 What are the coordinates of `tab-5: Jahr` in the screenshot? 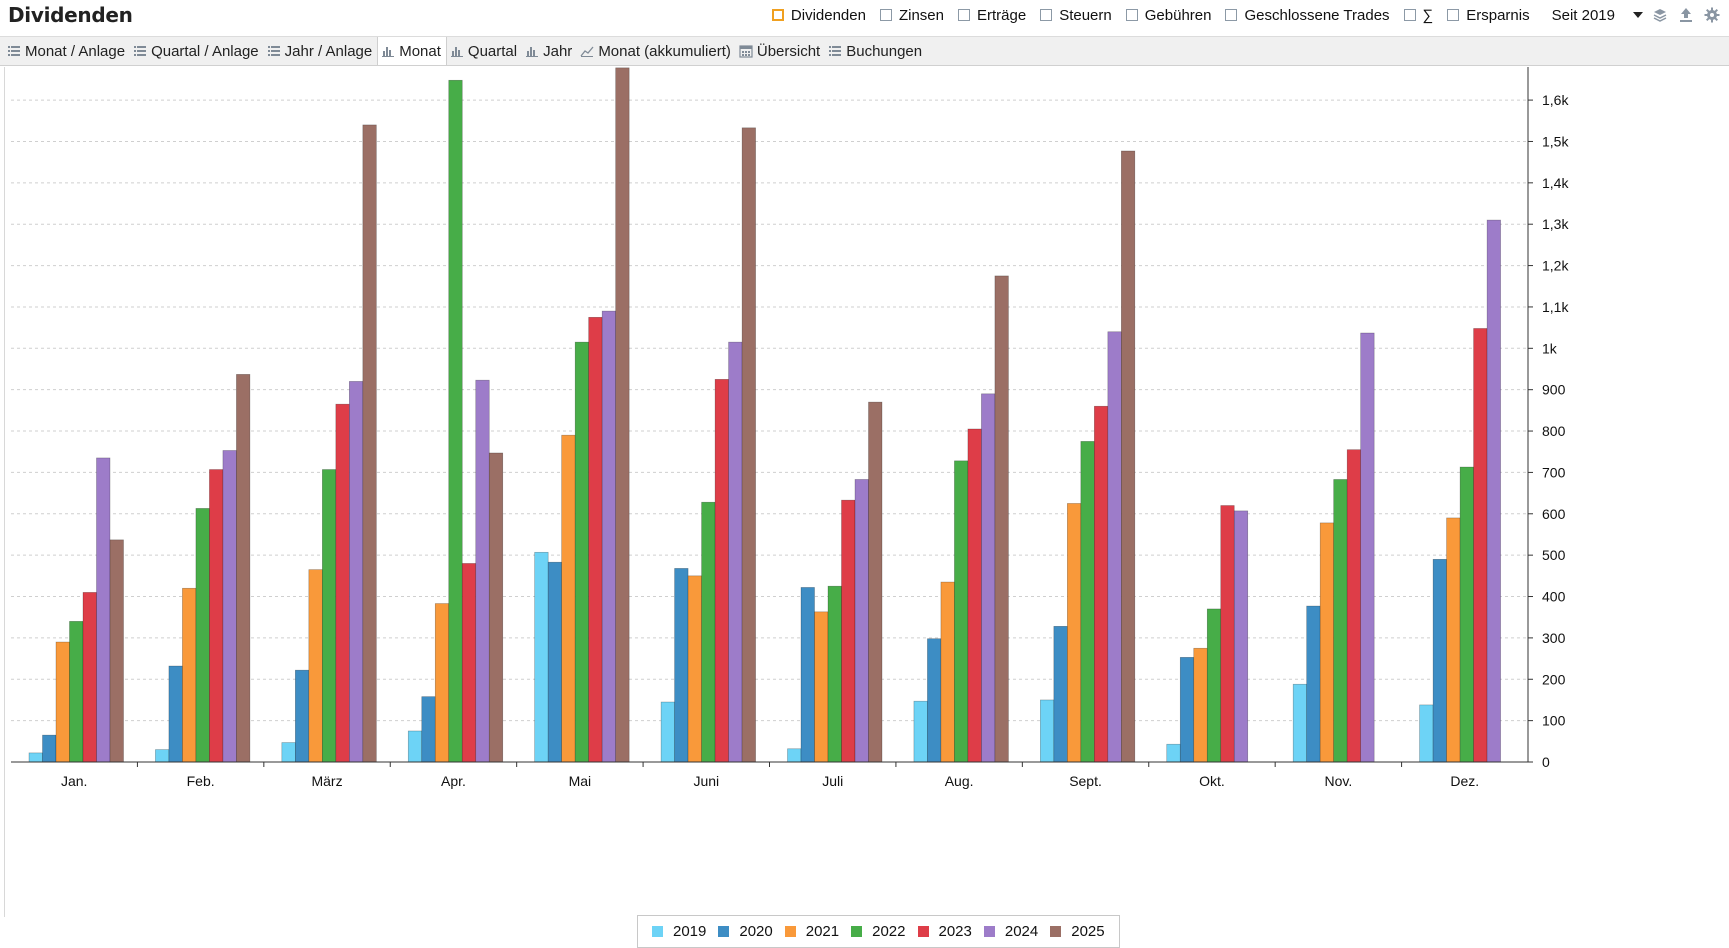 It's located at (549, 51).